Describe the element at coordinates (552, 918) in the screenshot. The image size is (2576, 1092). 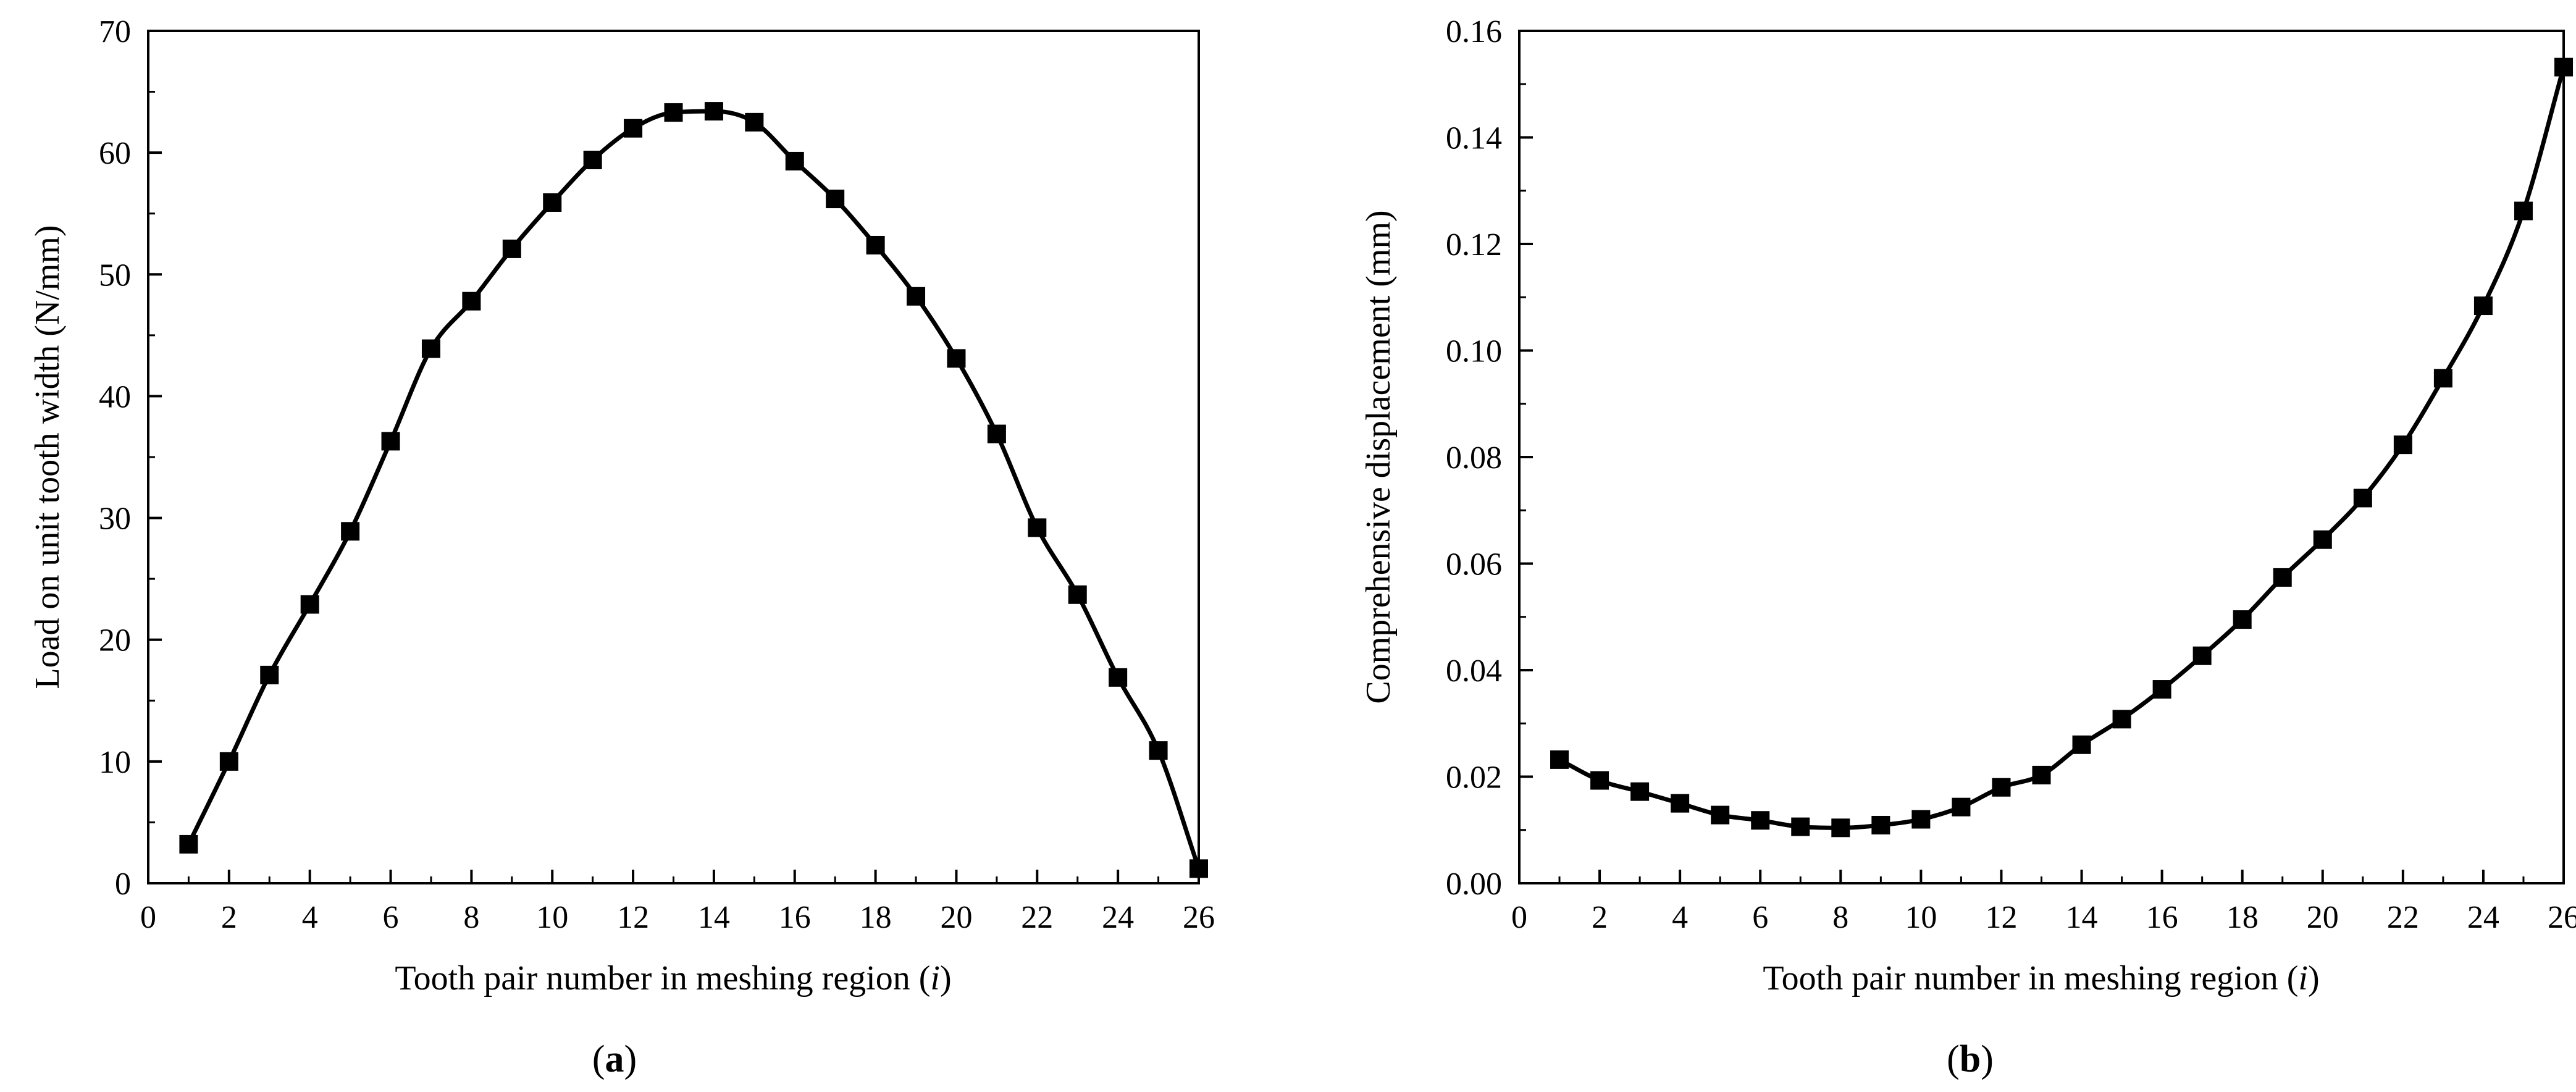
I see `x-tick-label: 10` at that location.